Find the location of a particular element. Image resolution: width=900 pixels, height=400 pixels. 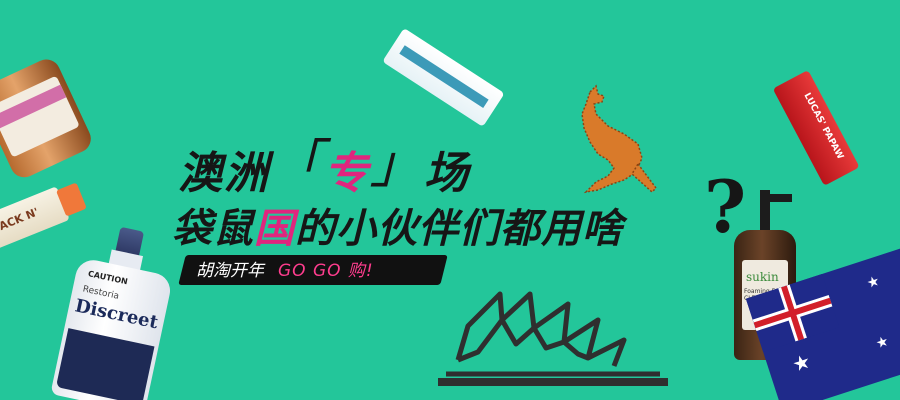

kangaroo-icon is located at coordinates (619, 139).